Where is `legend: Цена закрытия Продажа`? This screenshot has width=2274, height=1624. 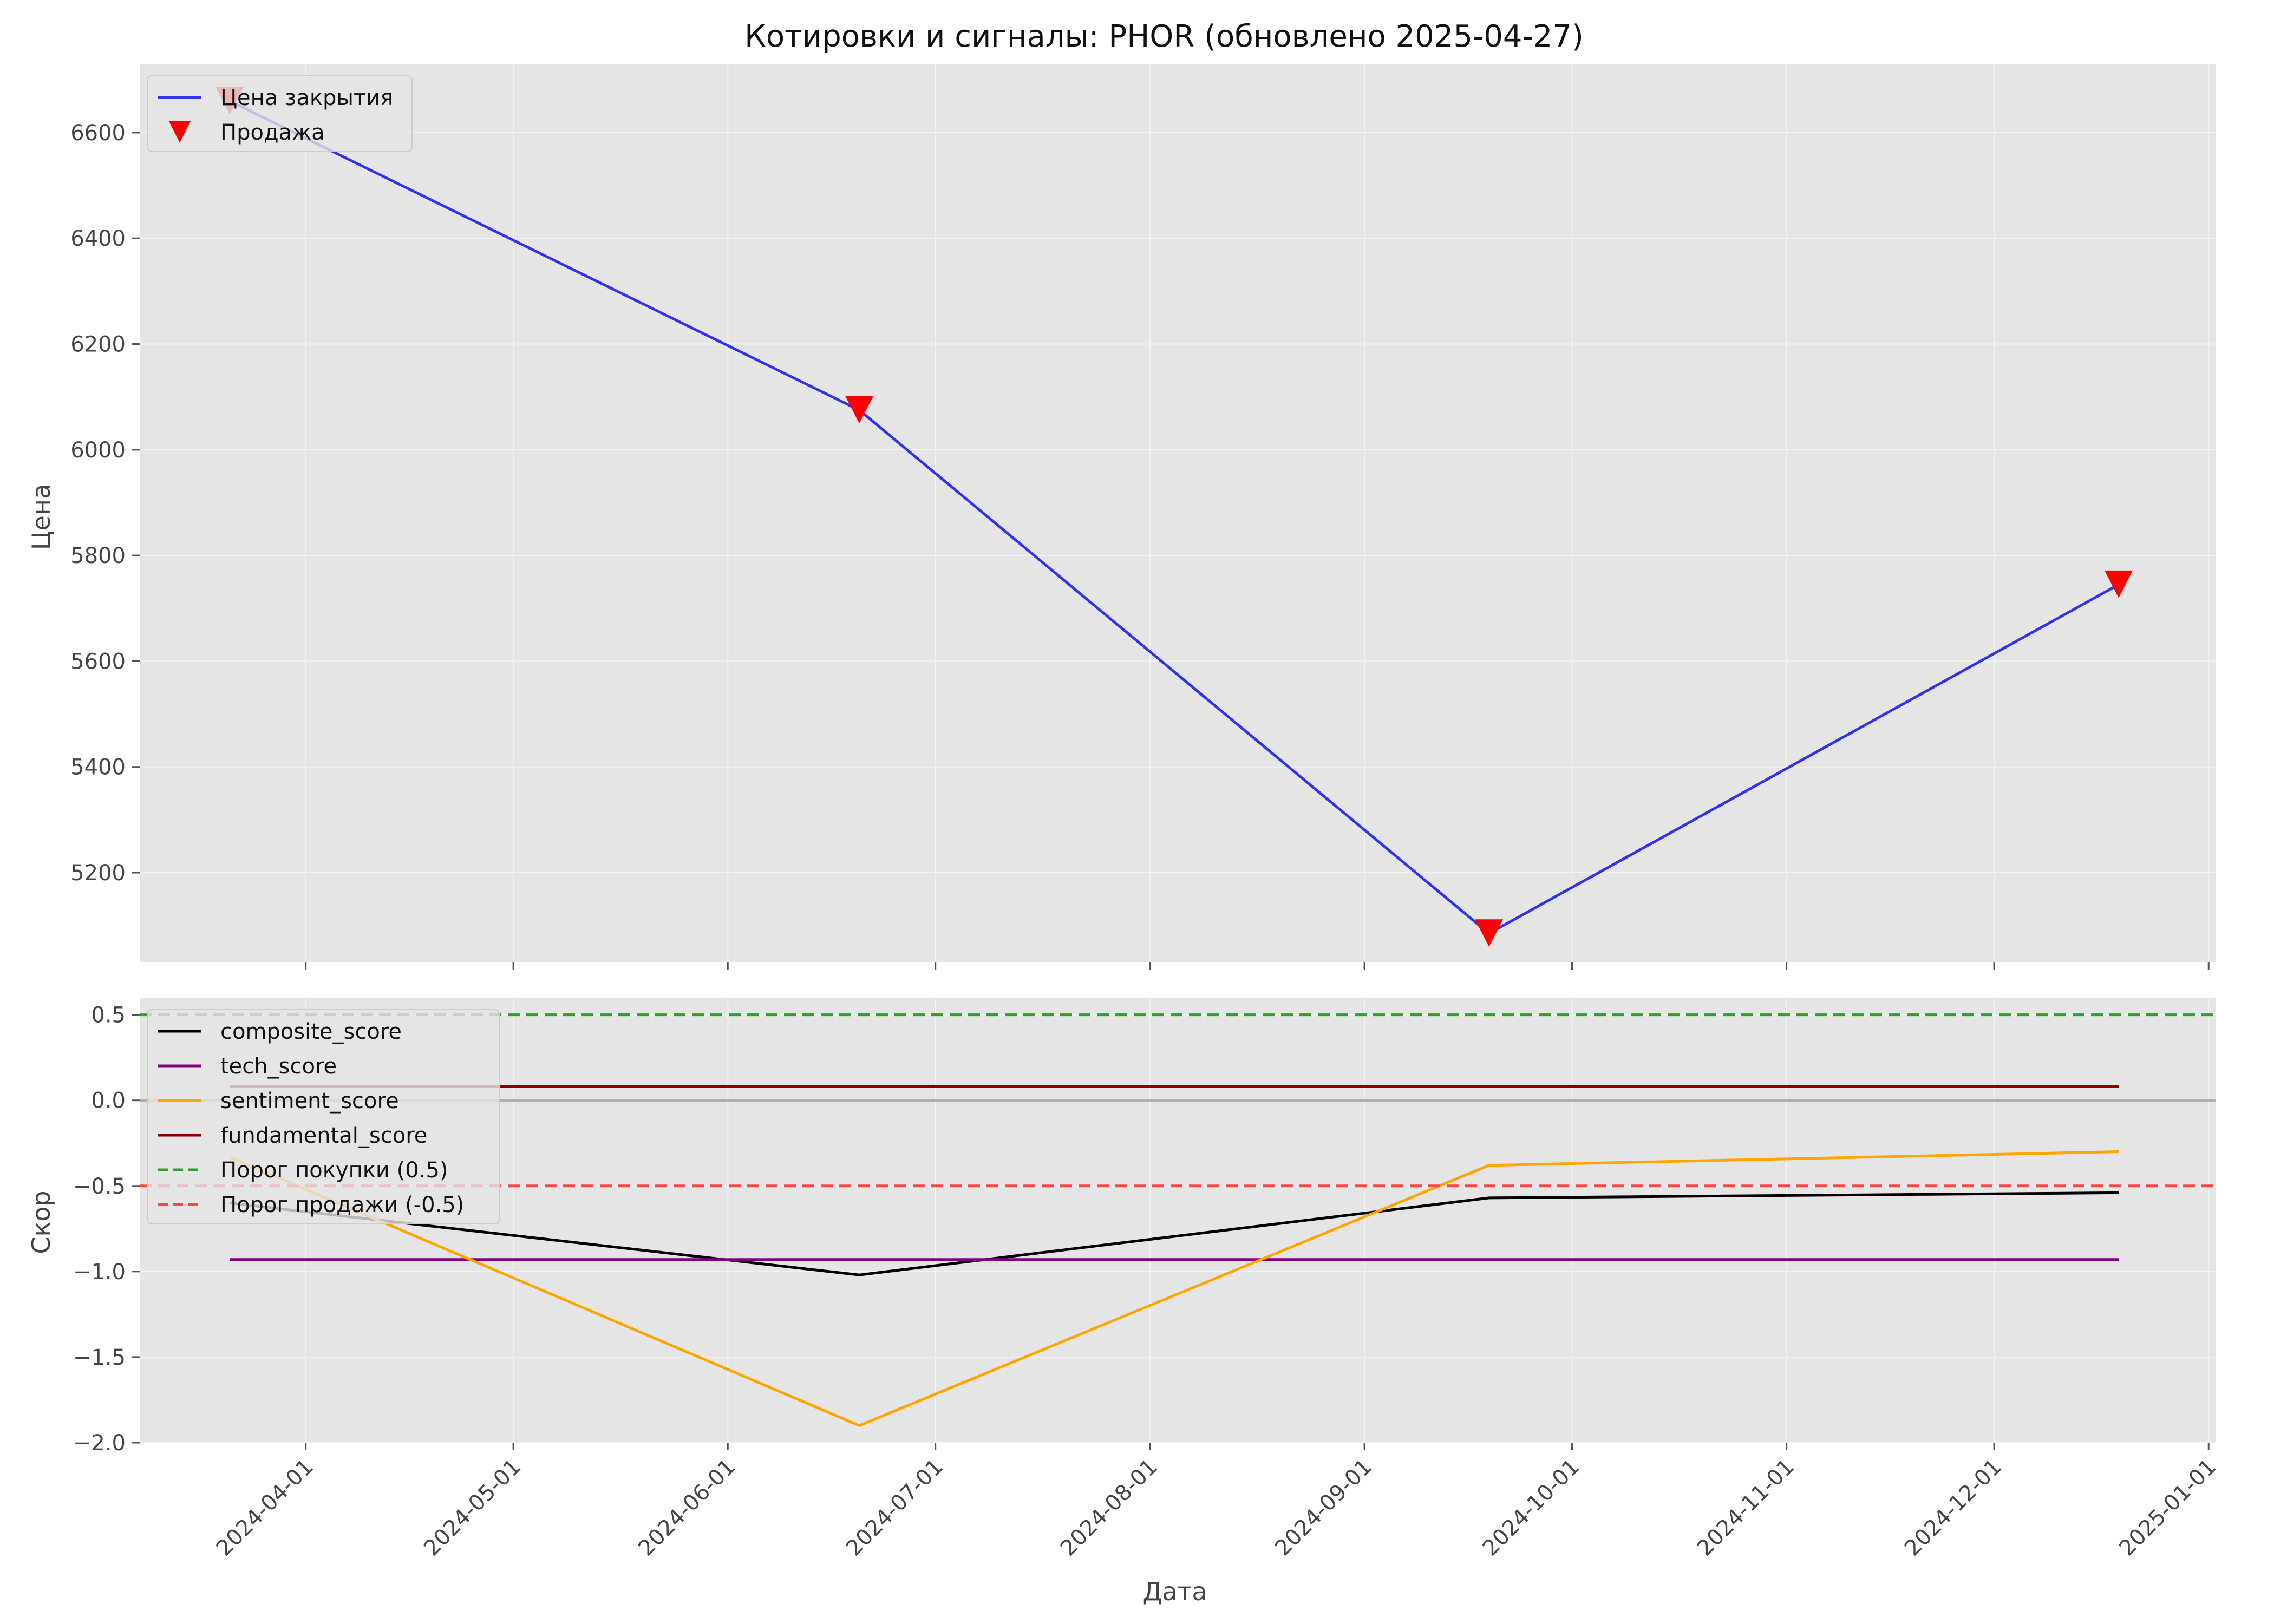 legend: Цена закрытия Продажа is located at coordinates (280, 114).